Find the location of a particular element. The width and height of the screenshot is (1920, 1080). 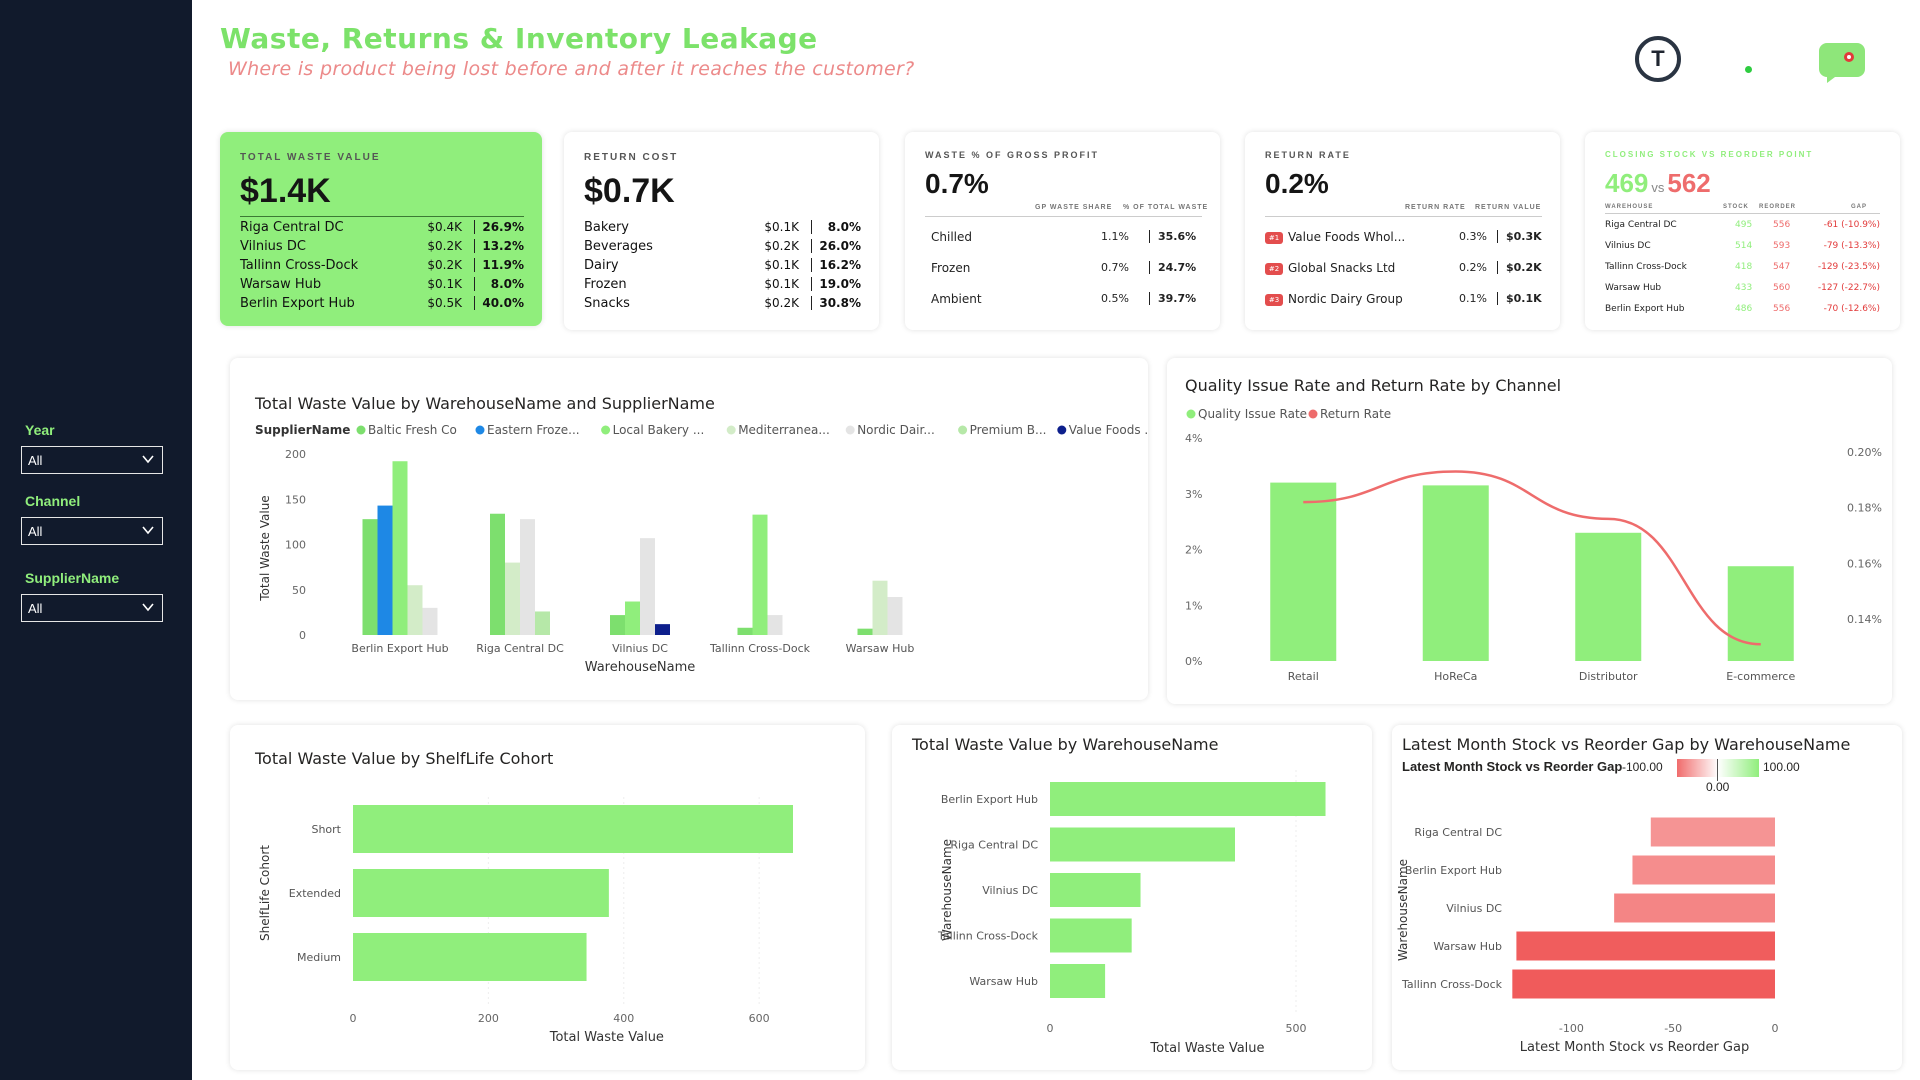

kpi-row: Warsaw Hub $0.1K 8.0% is located at coordinates (382, 284).